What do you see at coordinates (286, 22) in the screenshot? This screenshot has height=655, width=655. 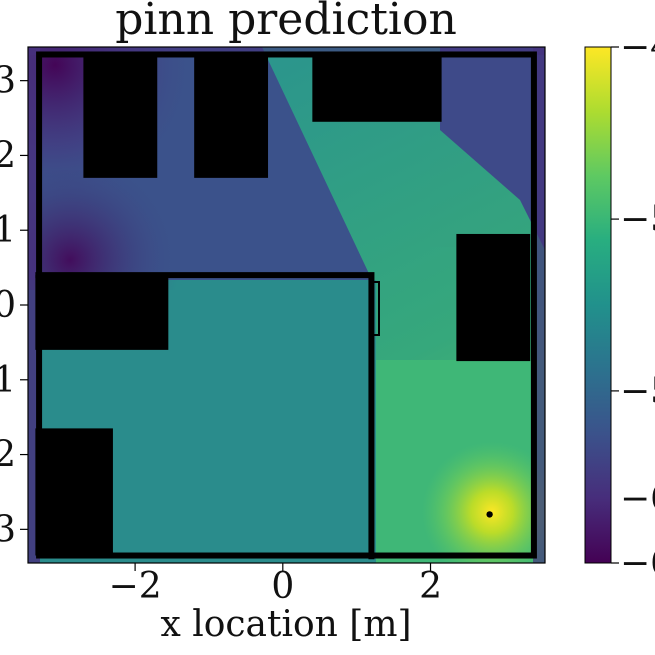 I see `chart-title: pinn prediction` at bounding box center [286, 22].